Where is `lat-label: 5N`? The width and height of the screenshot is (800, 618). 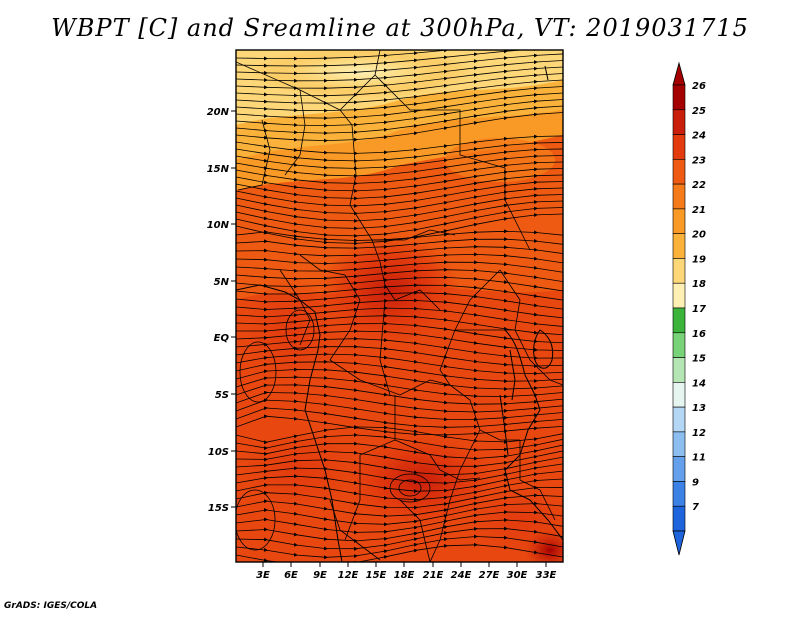 lat-label: 5N is located at coordinates (222, 282).